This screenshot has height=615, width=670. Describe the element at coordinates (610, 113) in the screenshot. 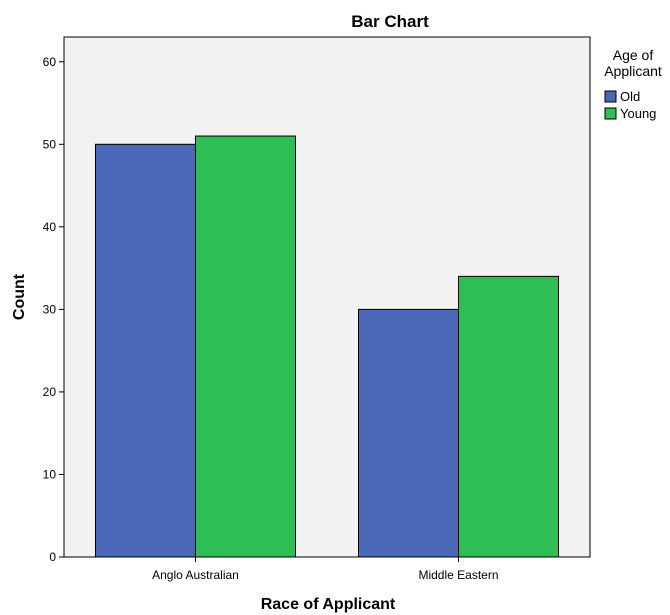

I see `legend-swatch-young` at that location.